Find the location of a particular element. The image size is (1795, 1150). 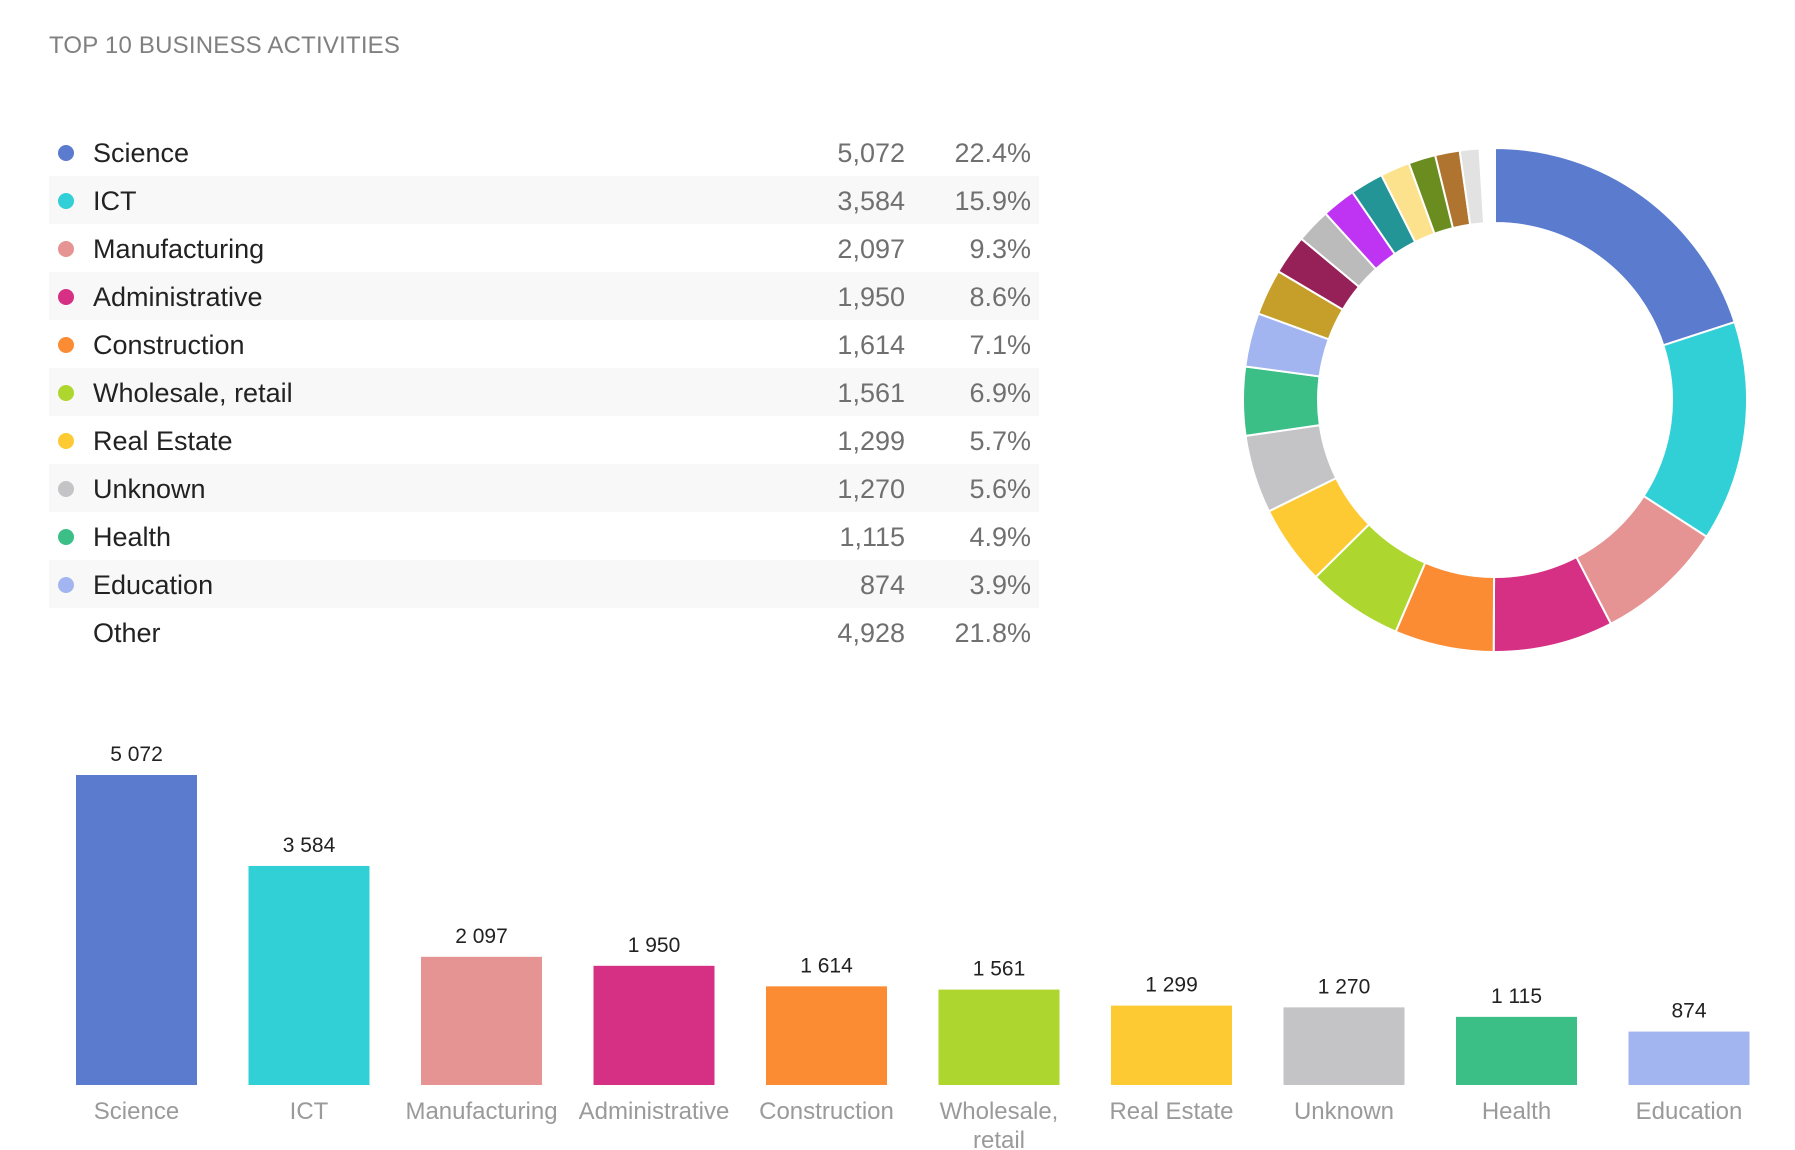

row-label: Wholesale, retail is located at coordinates (193, 393).